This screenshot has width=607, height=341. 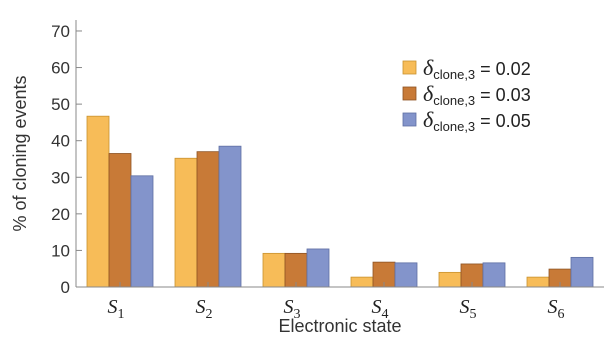 What do you see at coordinates (60, 214) in the screenshot?
I see `y-tick-label: 20` at bounding box center [60, 214].